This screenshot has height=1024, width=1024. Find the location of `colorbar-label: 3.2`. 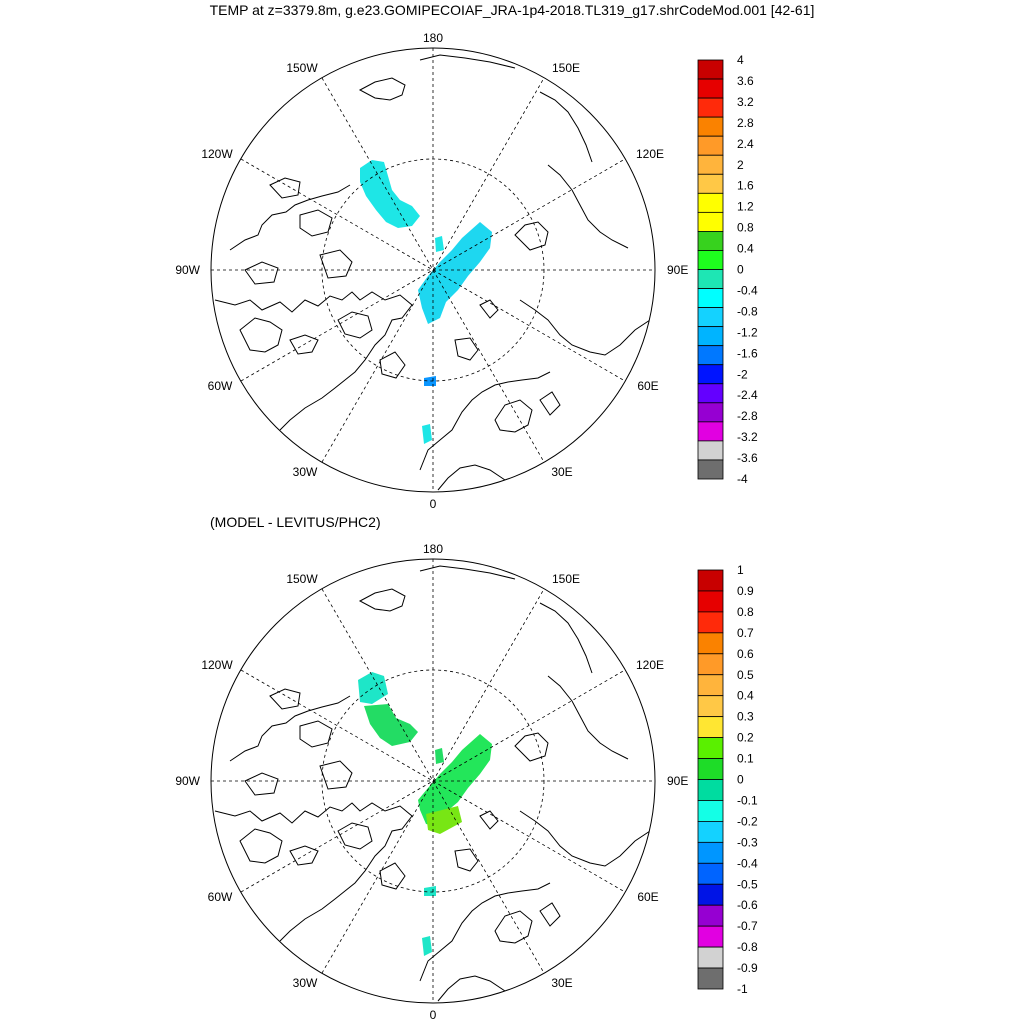

colorbar-label: 3.2 is located at coordinates (745, 102).